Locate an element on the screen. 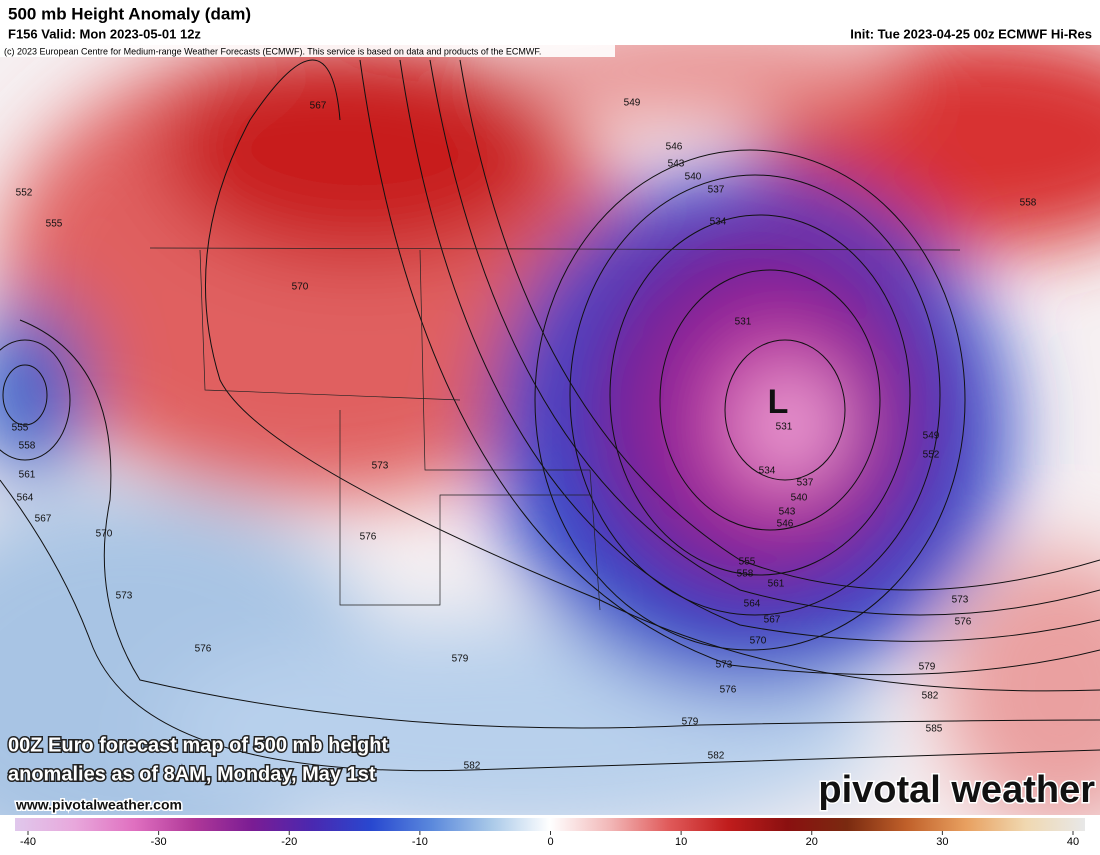  colorbar-tick-label: 0 is located at coordinates (550, 842).